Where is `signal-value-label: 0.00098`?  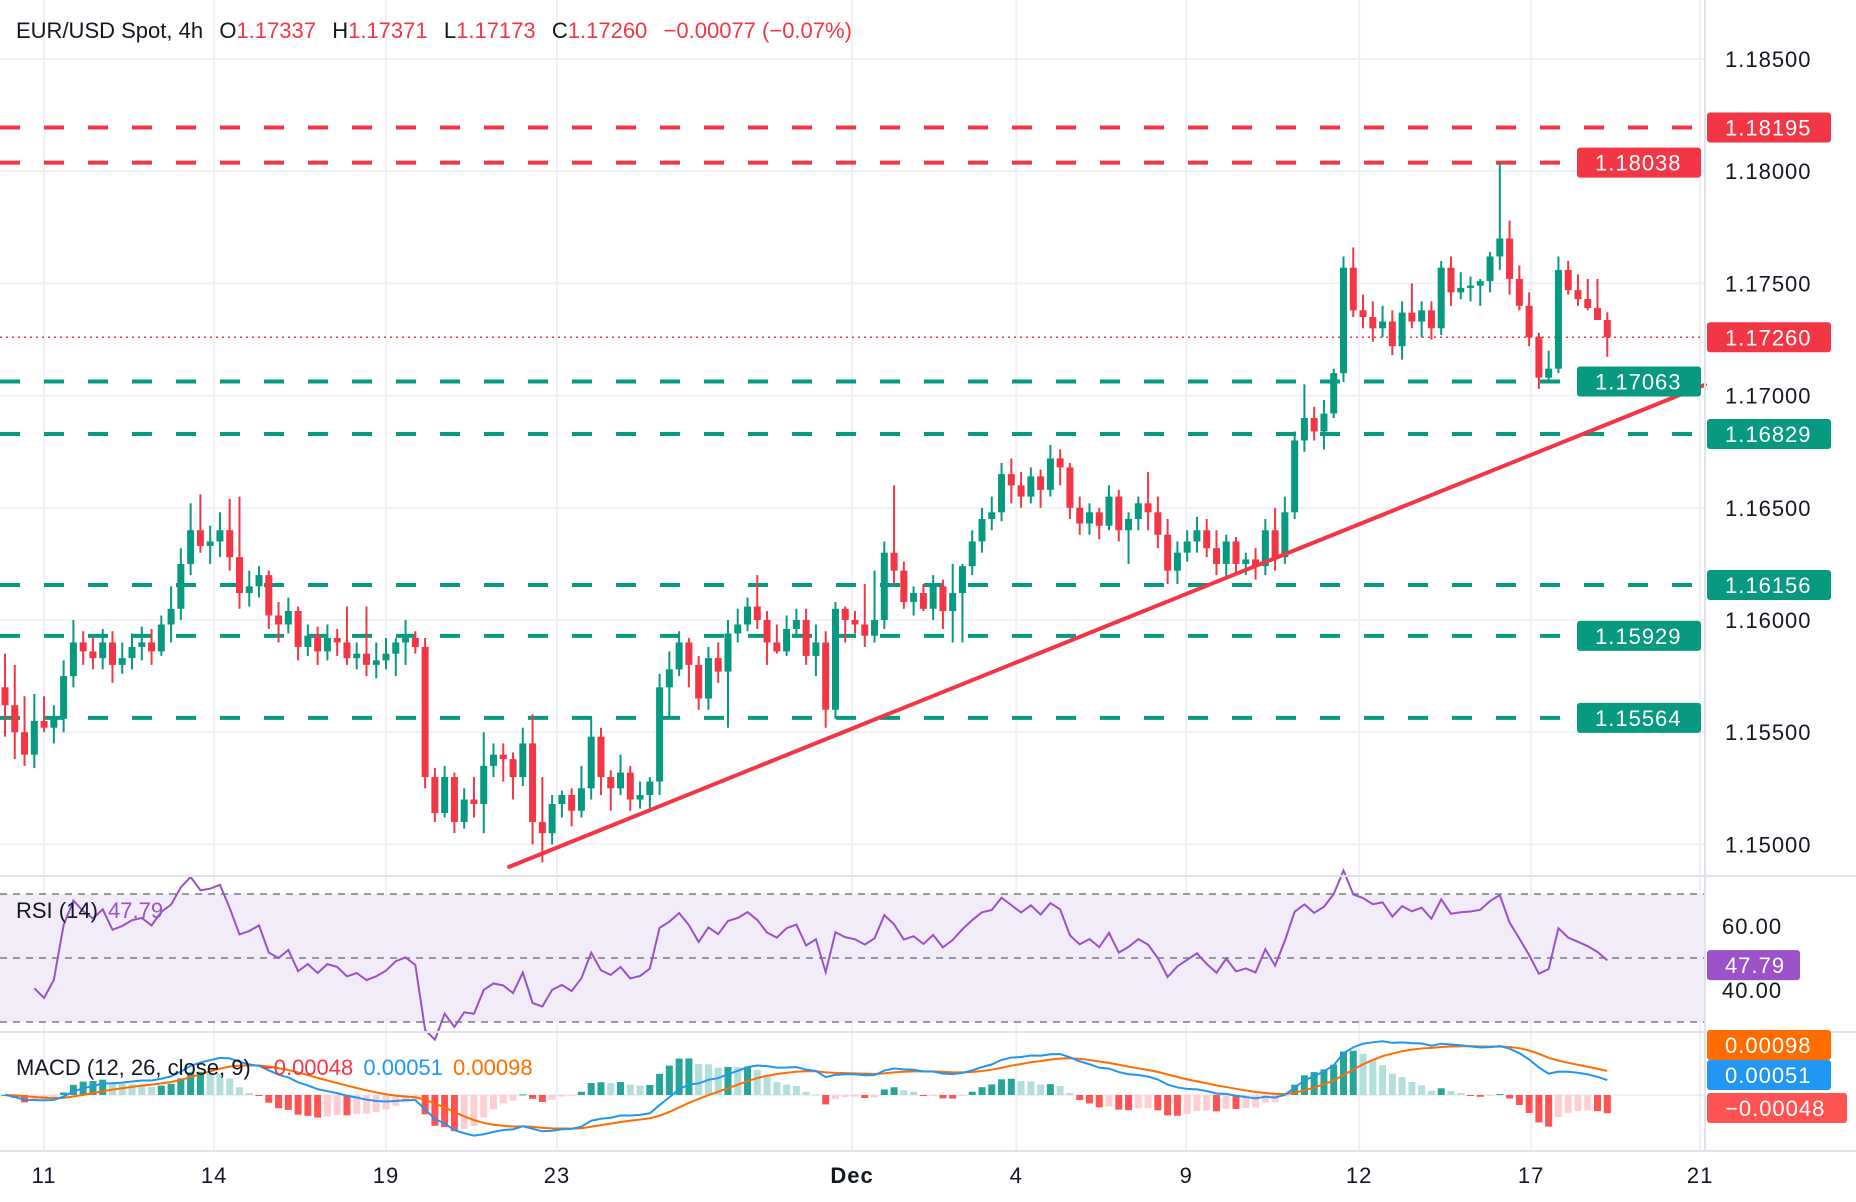 signal-value-label: 0.00098 is located at coordinates (1768, 1045).